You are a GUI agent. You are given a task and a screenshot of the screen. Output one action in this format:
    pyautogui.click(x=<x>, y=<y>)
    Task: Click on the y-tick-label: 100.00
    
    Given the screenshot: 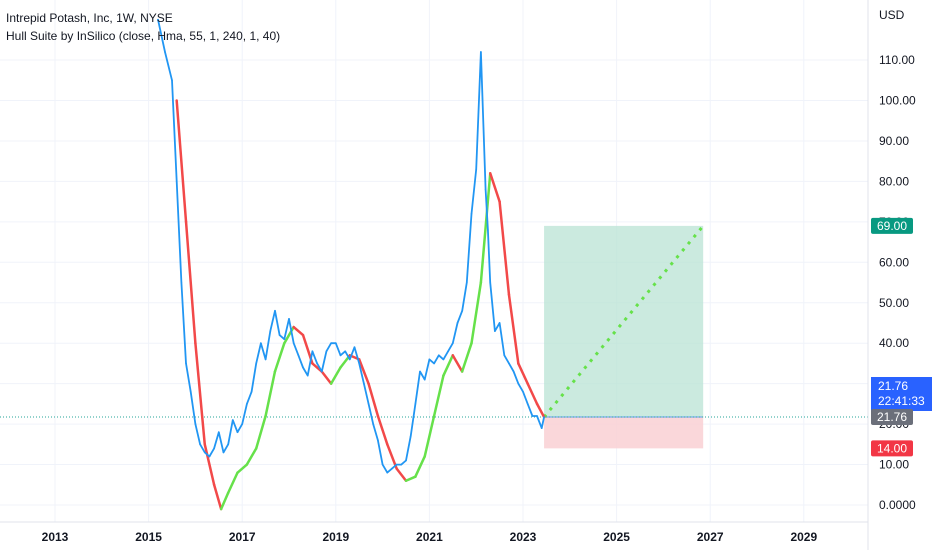 What is the action you would take?
    pyautogui.click(x=897, y=101)
    